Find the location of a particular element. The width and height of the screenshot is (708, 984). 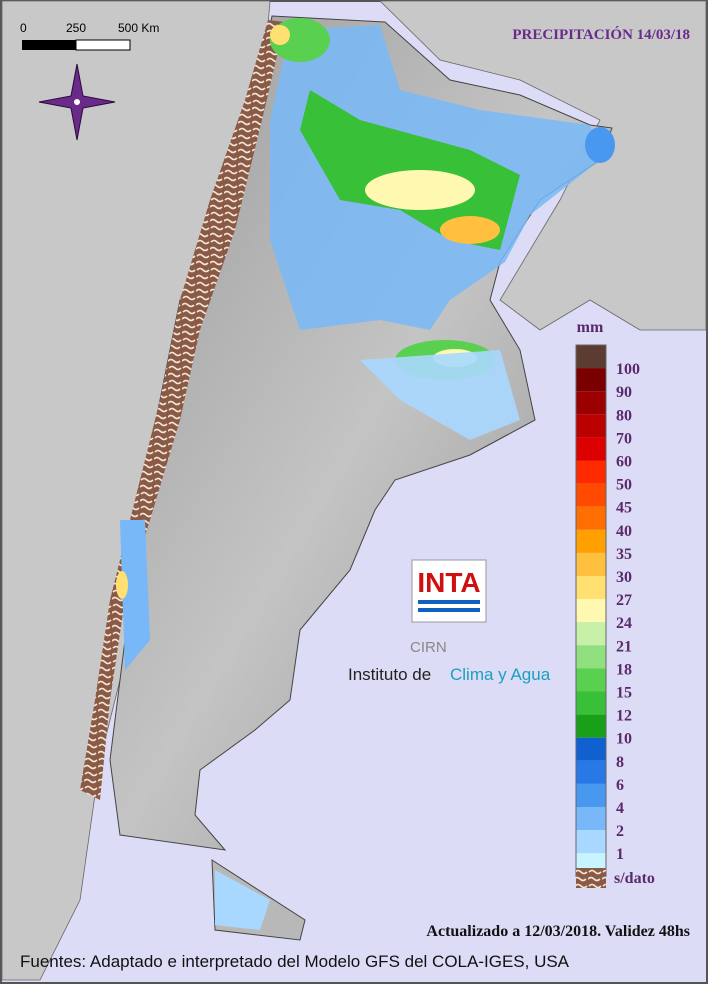

legend-label: 10 is located at coordinates (624, 739).